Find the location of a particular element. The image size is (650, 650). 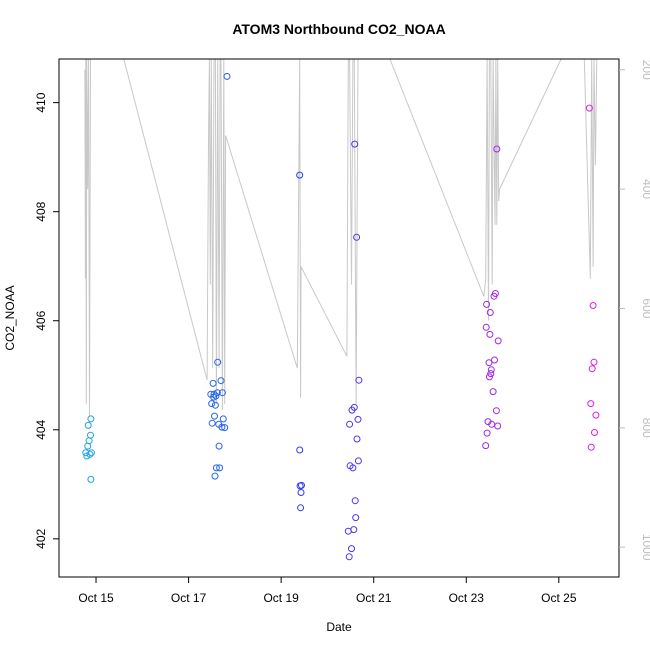

x-tick-label: Oct 21 is located at coordinates (374, 598).